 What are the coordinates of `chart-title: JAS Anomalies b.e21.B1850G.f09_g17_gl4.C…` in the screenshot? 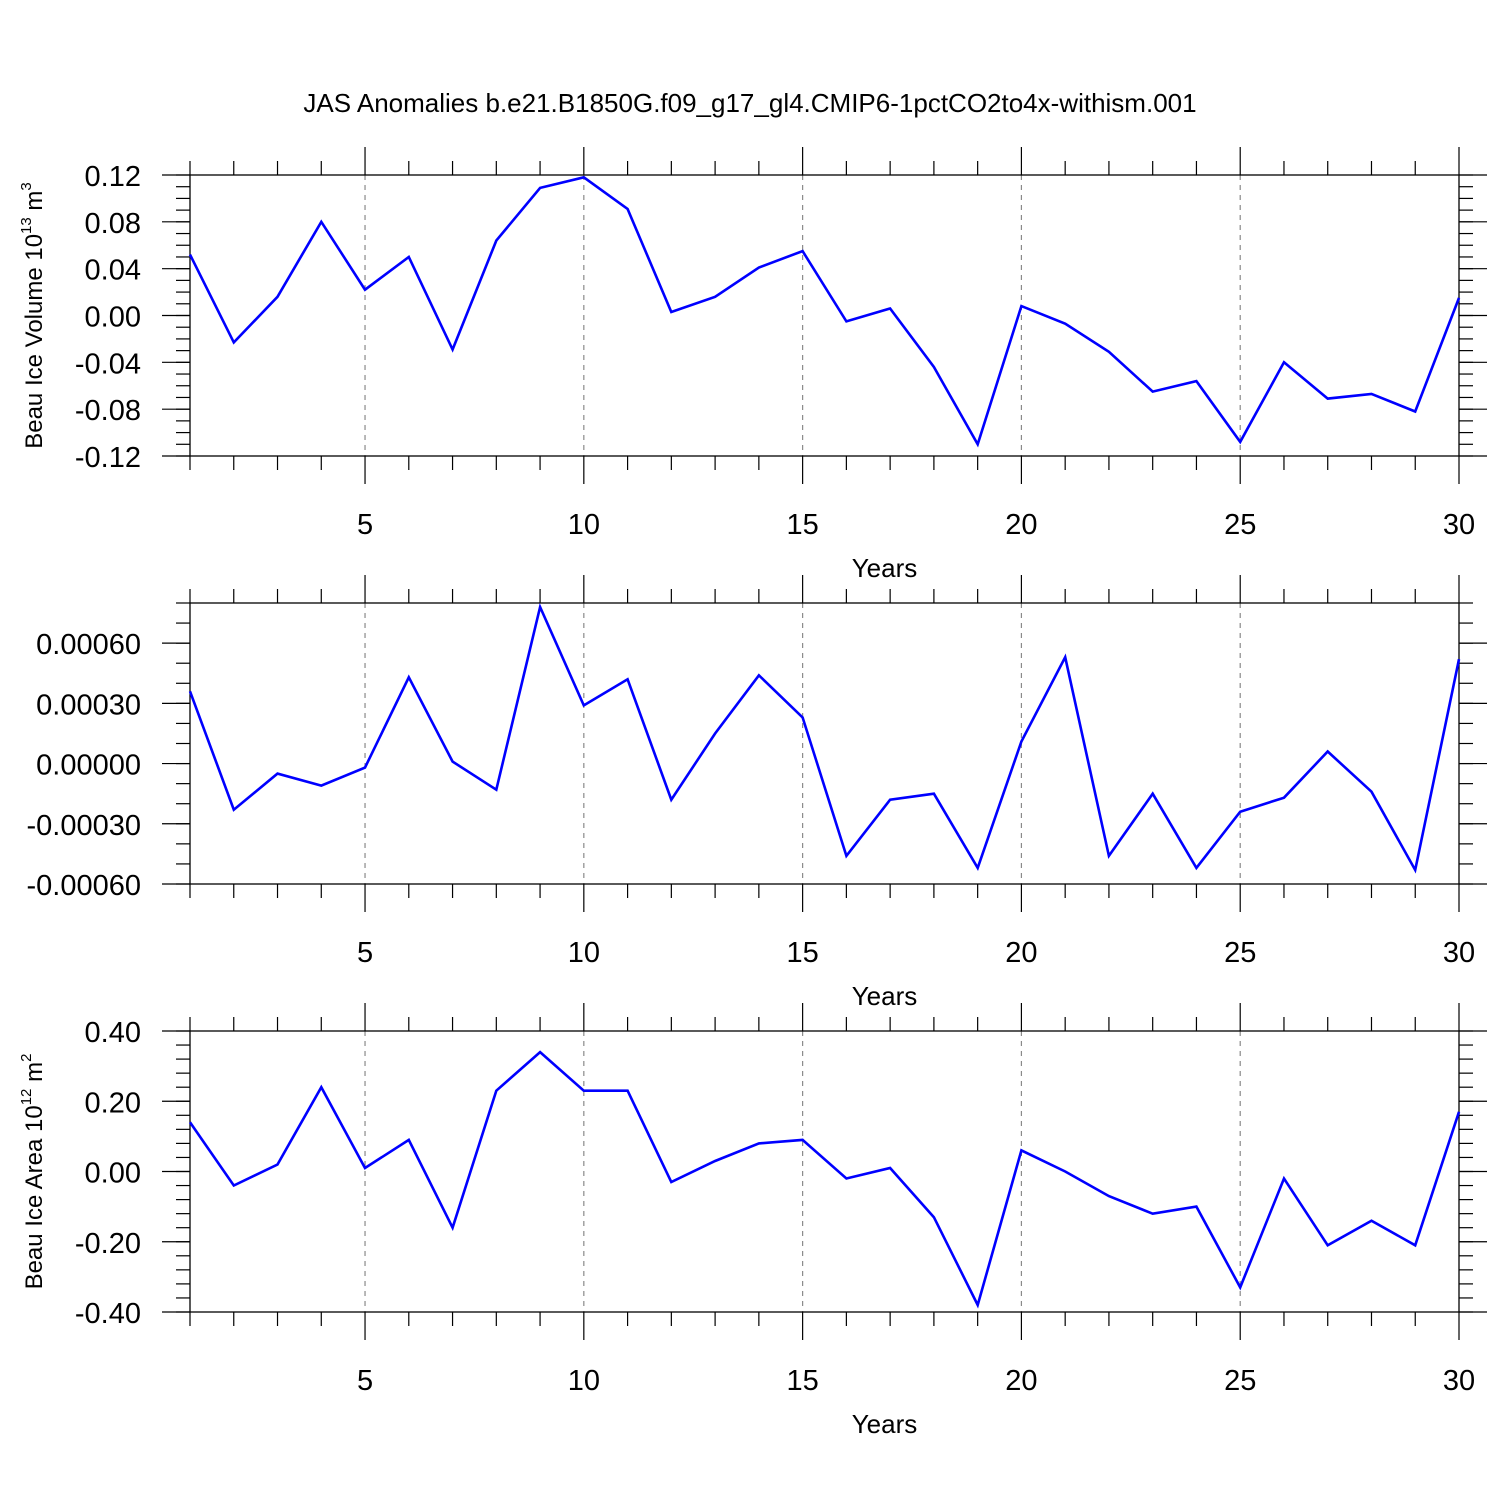 It's located at (749, 103).